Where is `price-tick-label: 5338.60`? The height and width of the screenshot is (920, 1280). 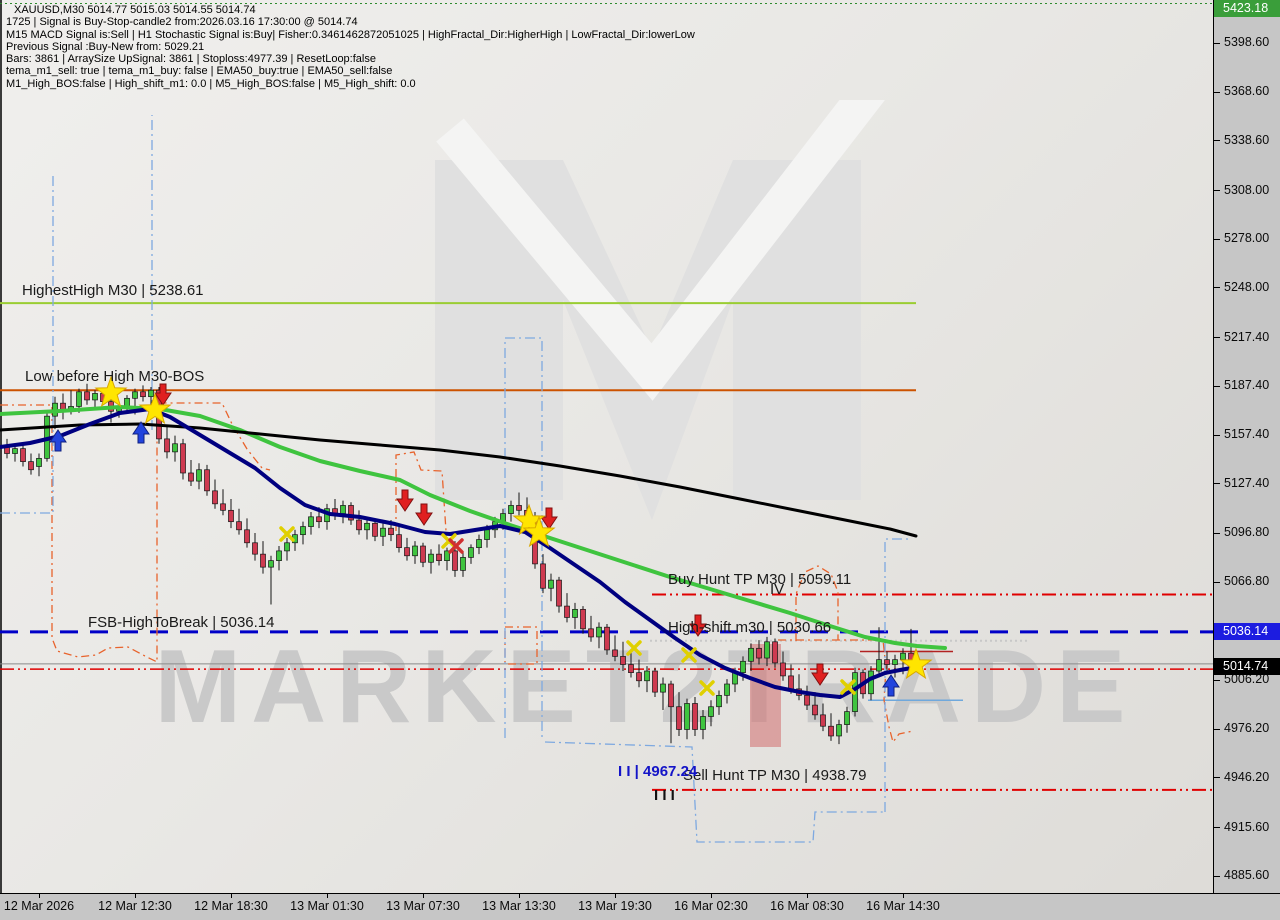 price-tick-label: 5338.60 is located at coordinates (1247, 139).